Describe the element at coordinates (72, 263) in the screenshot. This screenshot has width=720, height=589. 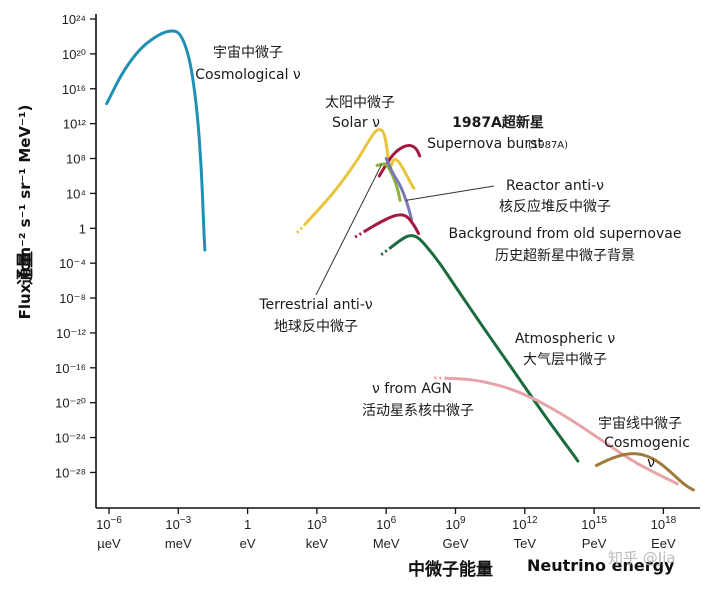
I see `y-tick-label: 10⁻⁴` at that location.